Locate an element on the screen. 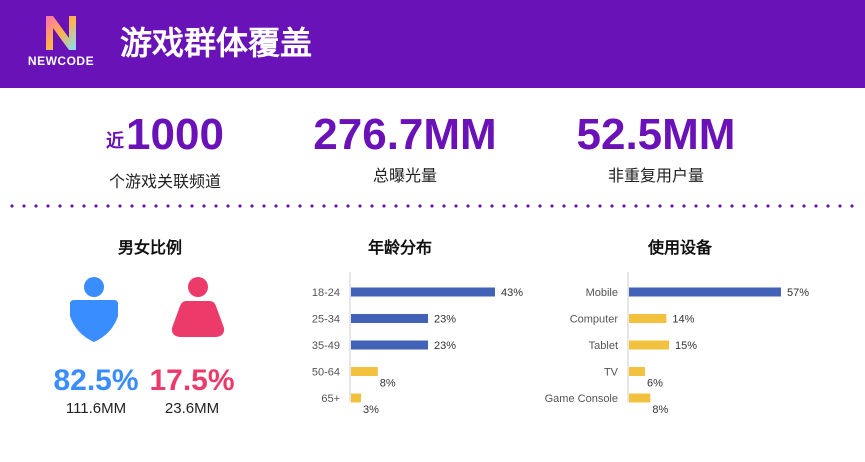 This screenshot has height=462, width=865. age-chart-title: 年龄分布 is located at coordinates (399, 247).